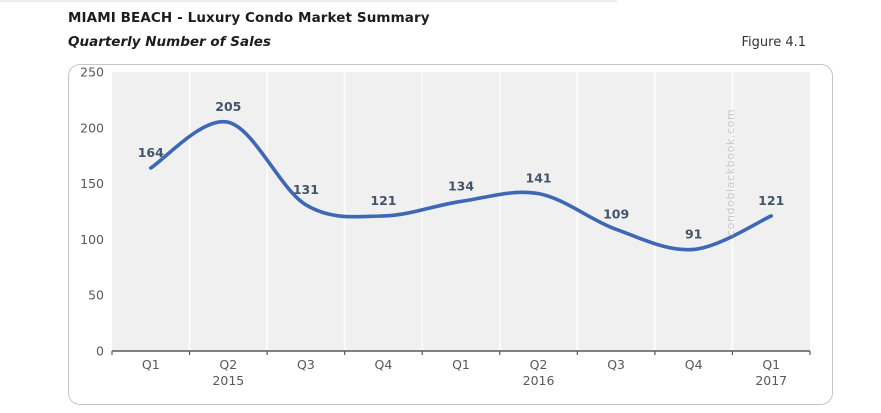 This screenshot has width=881, height=413. I want to click on x-axis-year-label: 2015, so click(228, 380).